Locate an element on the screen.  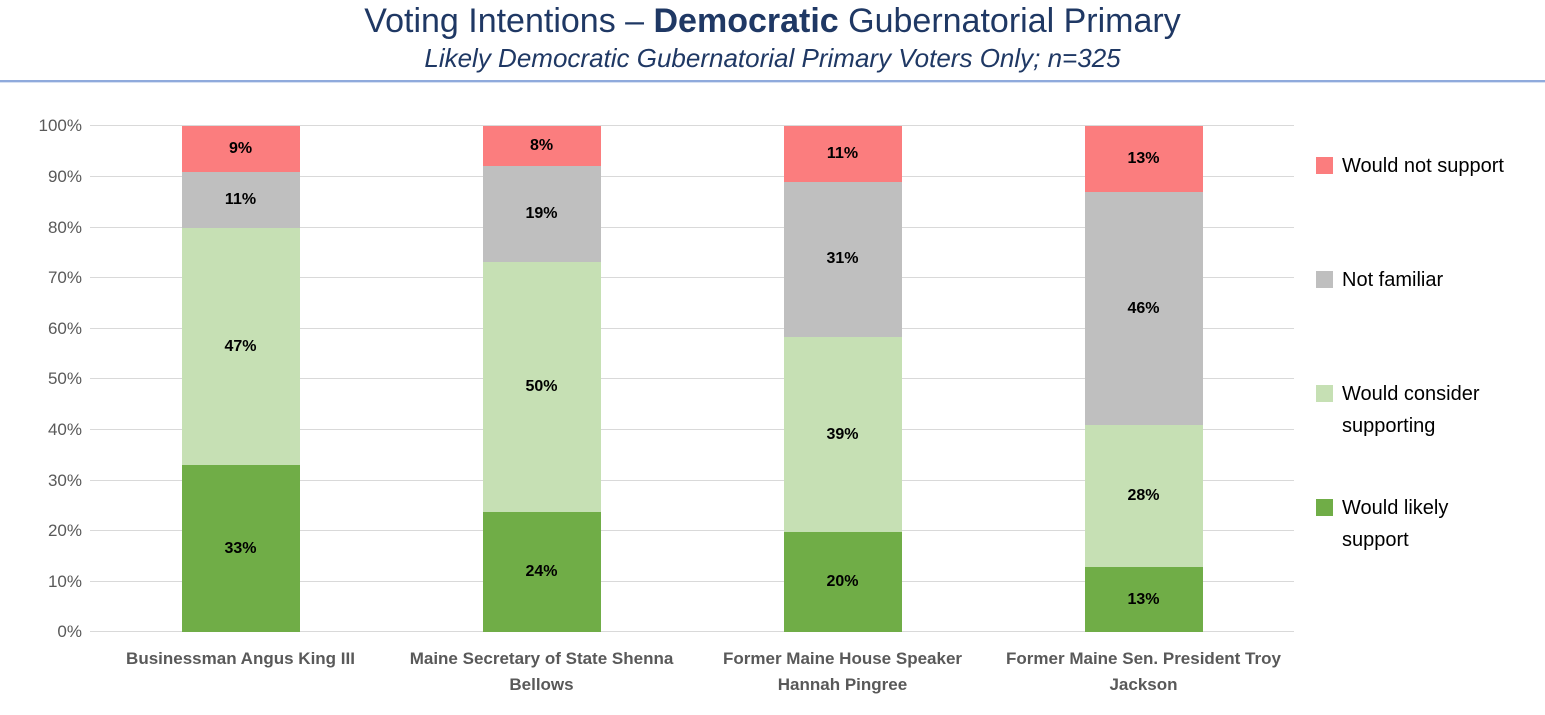
bar-slot: 33% 47% 11% 9% is located at coordinates (240, 379).